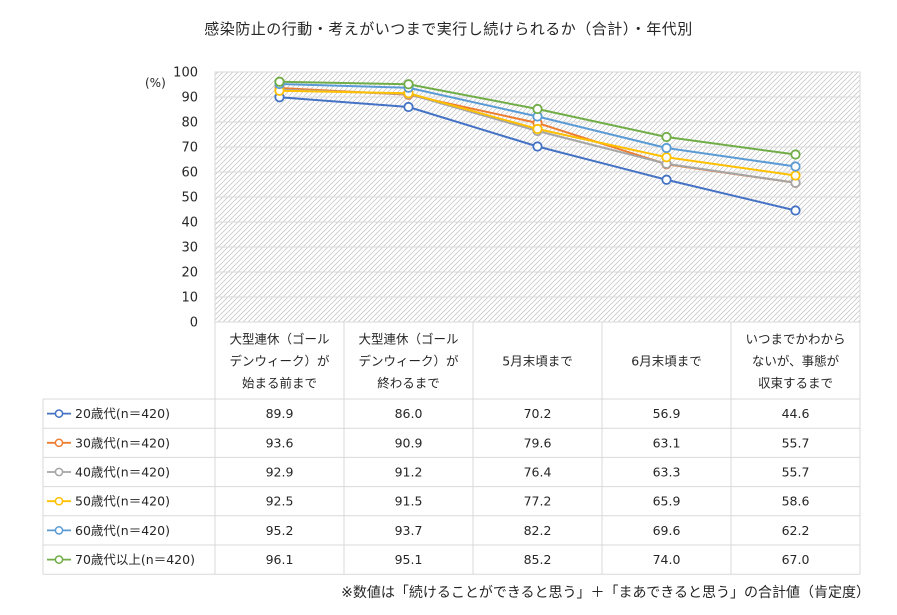 The width and height of the screenshot is (897, 615). Describe the element at coordinates (796, 559) in the screenshot. I see `data-table-value: 67.0` at that location.